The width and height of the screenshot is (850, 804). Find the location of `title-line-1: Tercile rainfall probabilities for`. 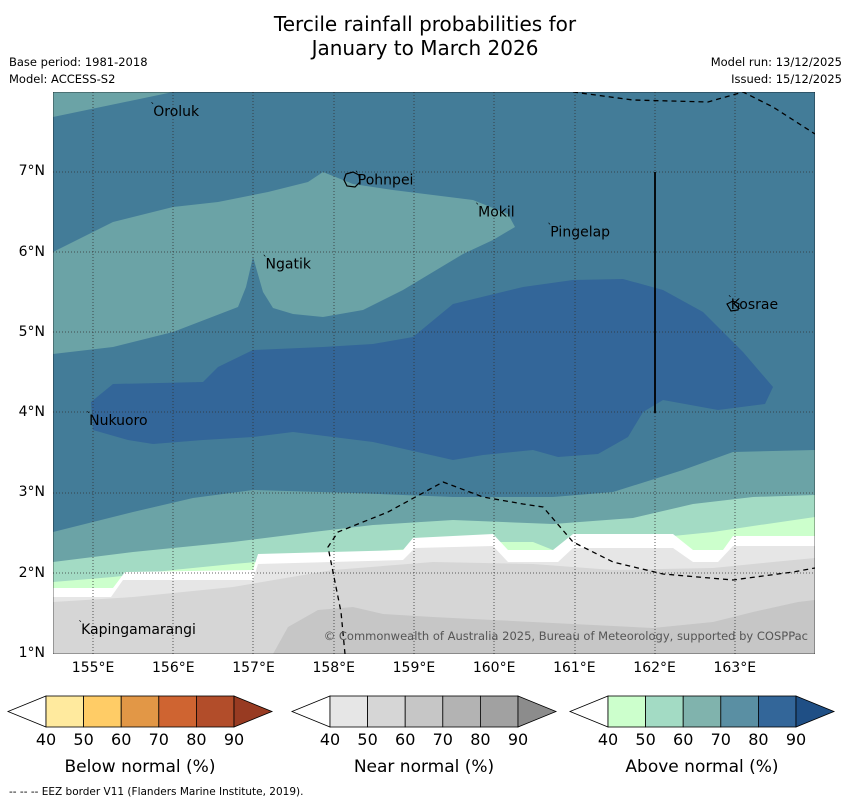

title-line-1: Tercile rainfall probabilities for is located at coordinates (425, 24).